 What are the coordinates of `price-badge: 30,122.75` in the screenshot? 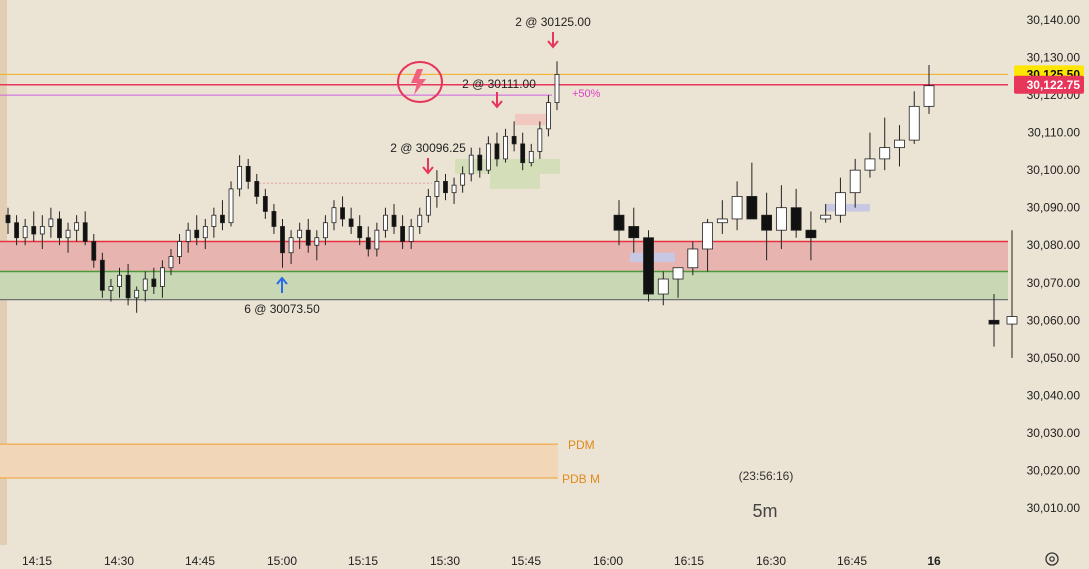 It's located at (1049, 84).